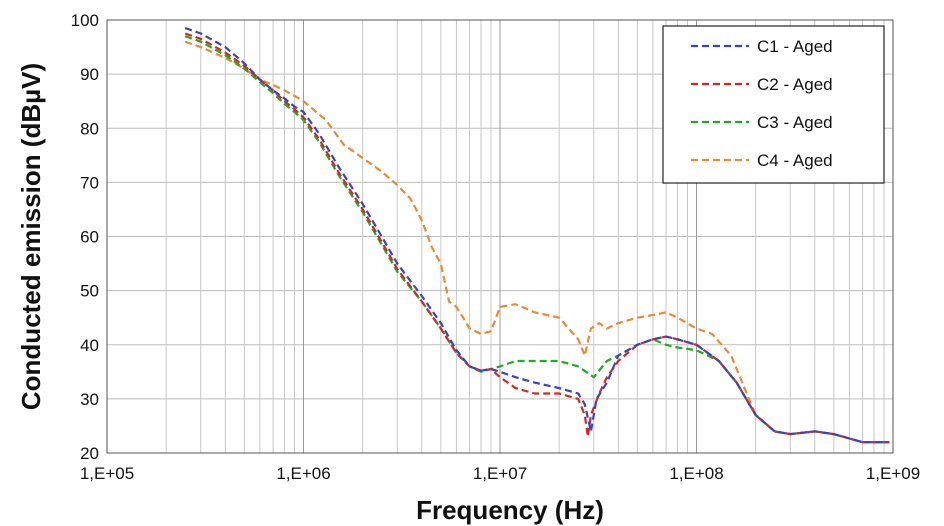 The image size is (944, 526). Describe the element at coordinates (696, 473) in the screenshot. I see `x-tick-label: 1,E+08` at that location.